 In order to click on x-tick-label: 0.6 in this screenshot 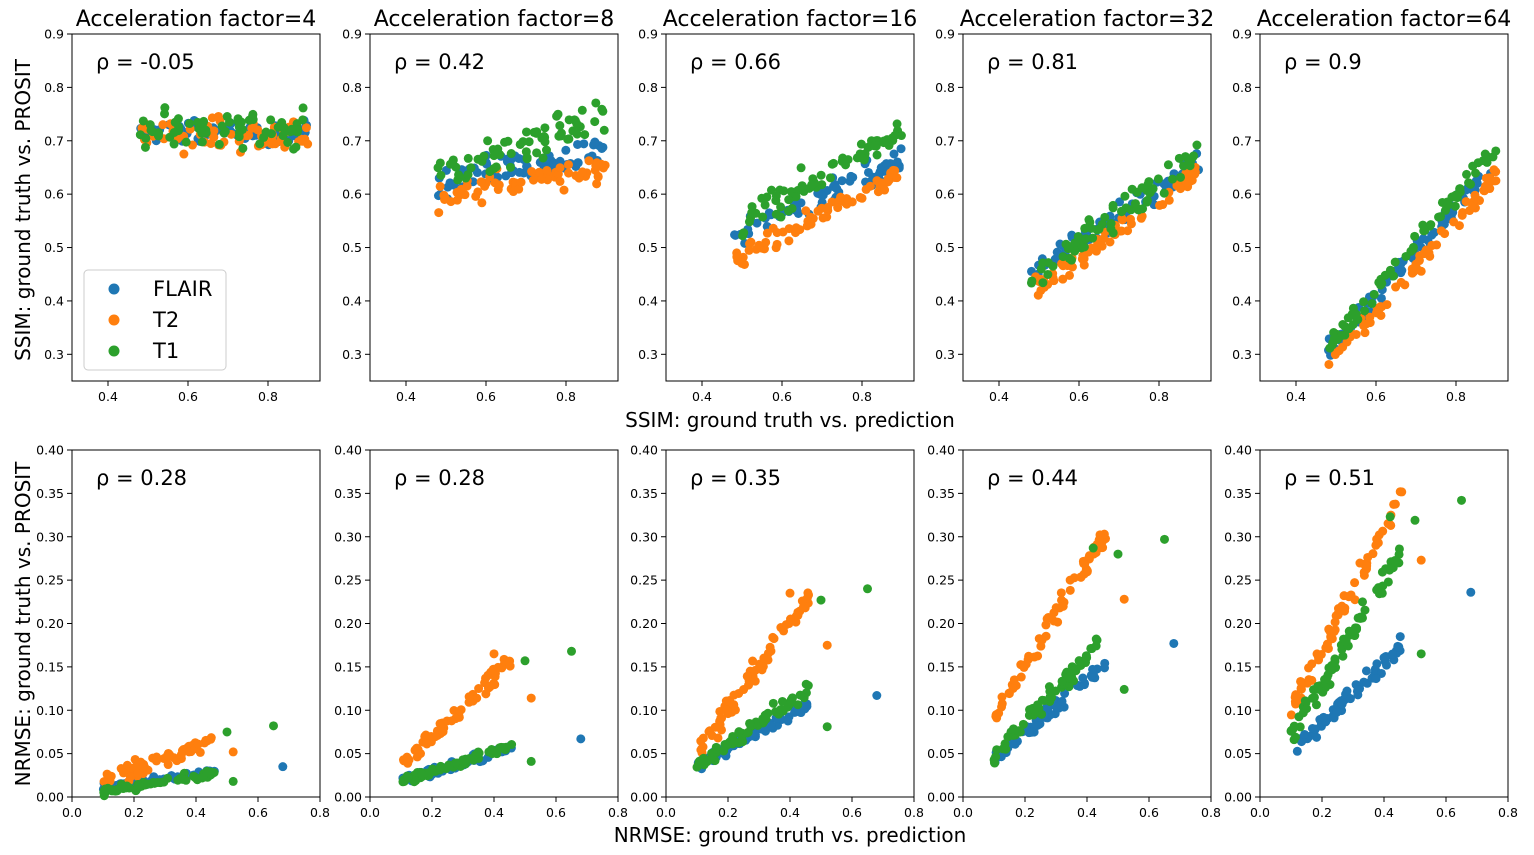, I will do `click(188, 396)`.